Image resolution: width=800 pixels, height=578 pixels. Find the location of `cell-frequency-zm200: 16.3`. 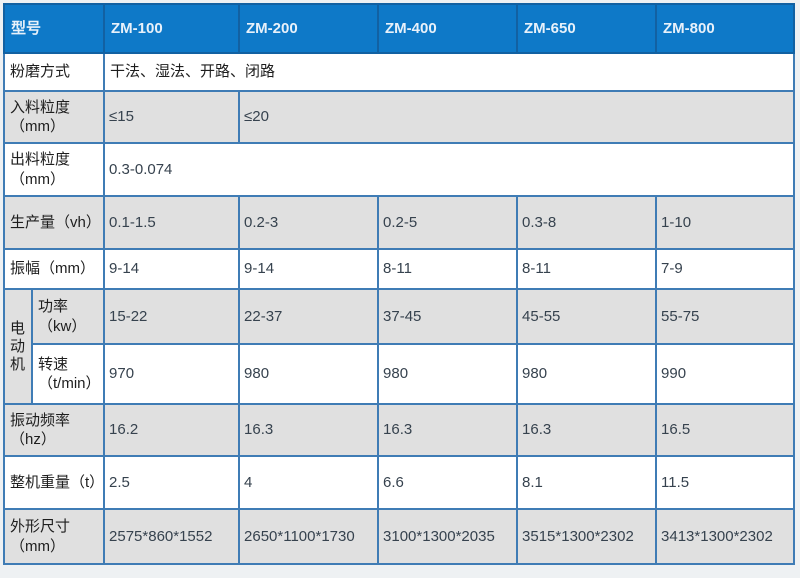

cell-frequency-zm200: 16.3 is located at coordinates (309, 430).